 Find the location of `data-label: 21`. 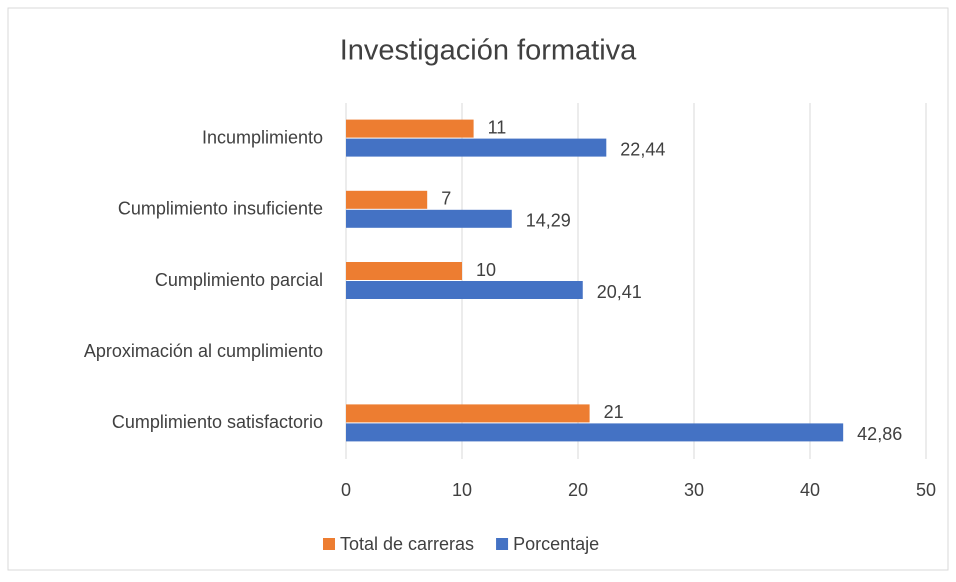

data-label: 21 is located at coordinates (614, 412).